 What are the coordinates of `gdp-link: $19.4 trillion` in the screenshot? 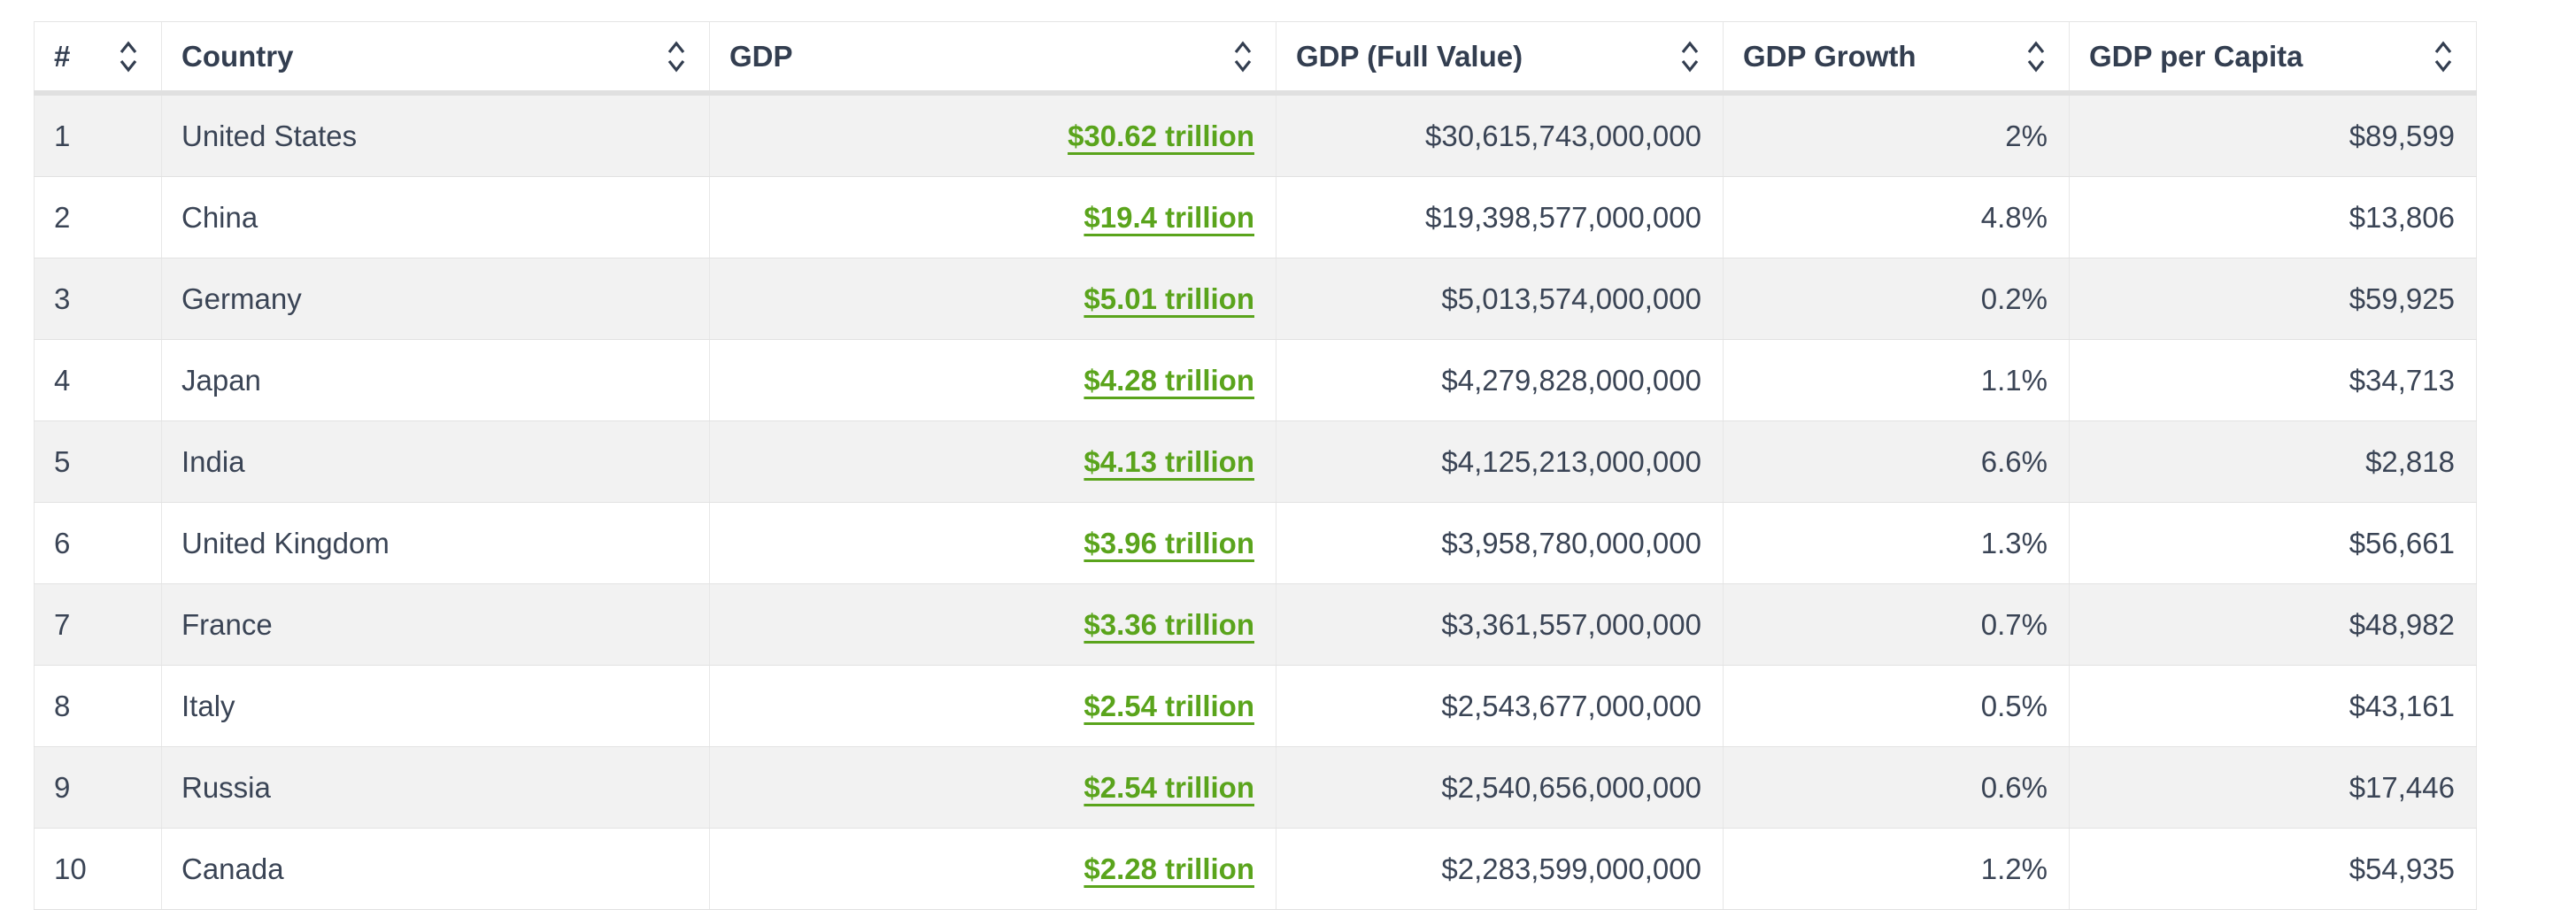 It's located at (1169, 217).